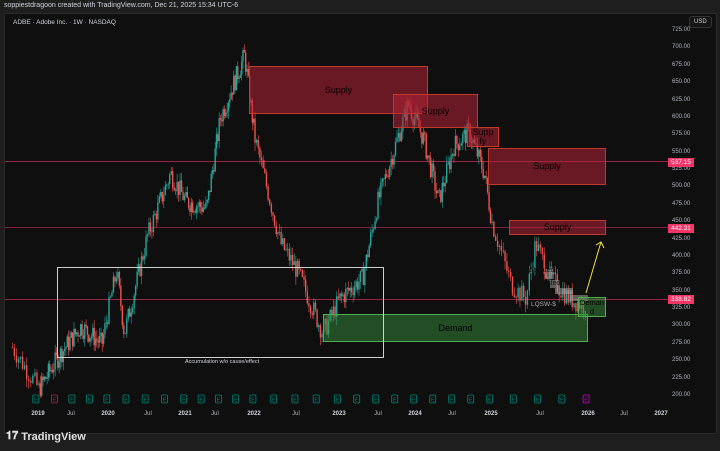  What do you see at coordinates (681, 228) in the screenshot?
I see `price-level-tag: 442.31` at bounding box center [681, 228].